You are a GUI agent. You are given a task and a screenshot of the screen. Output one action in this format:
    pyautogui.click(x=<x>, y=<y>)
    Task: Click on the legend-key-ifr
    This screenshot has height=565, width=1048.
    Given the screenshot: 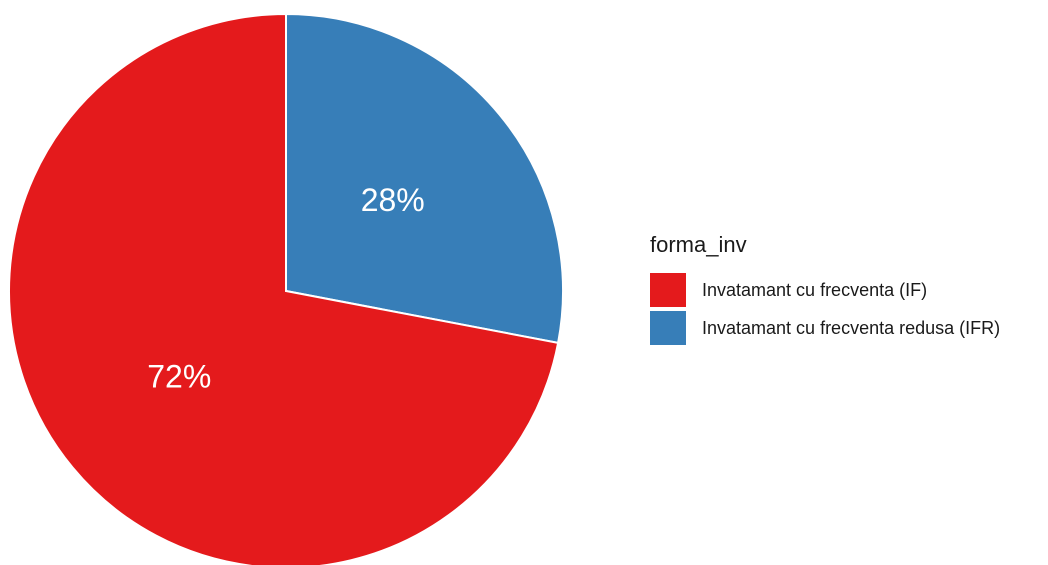 What is the action you would take?
    pyautogui.click(x=668, y=328)
    